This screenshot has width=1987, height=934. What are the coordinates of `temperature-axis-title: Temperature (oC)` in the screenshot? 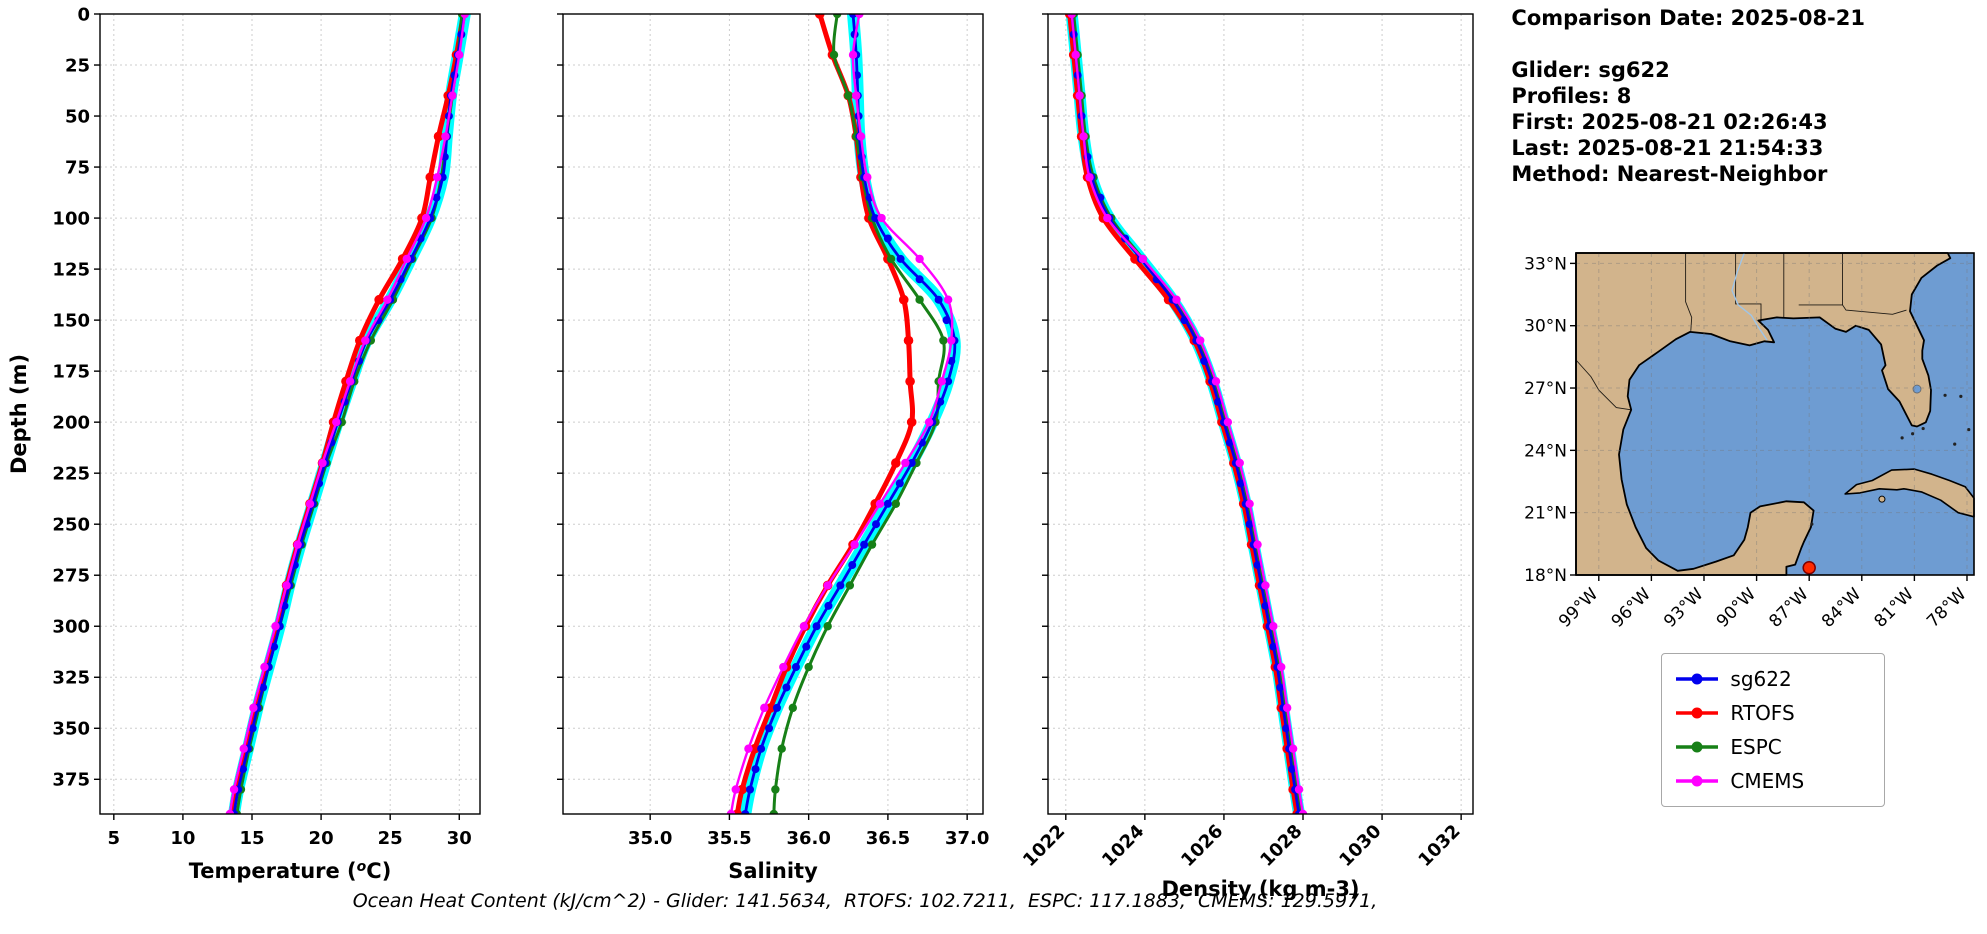 It's located at (290, 871).